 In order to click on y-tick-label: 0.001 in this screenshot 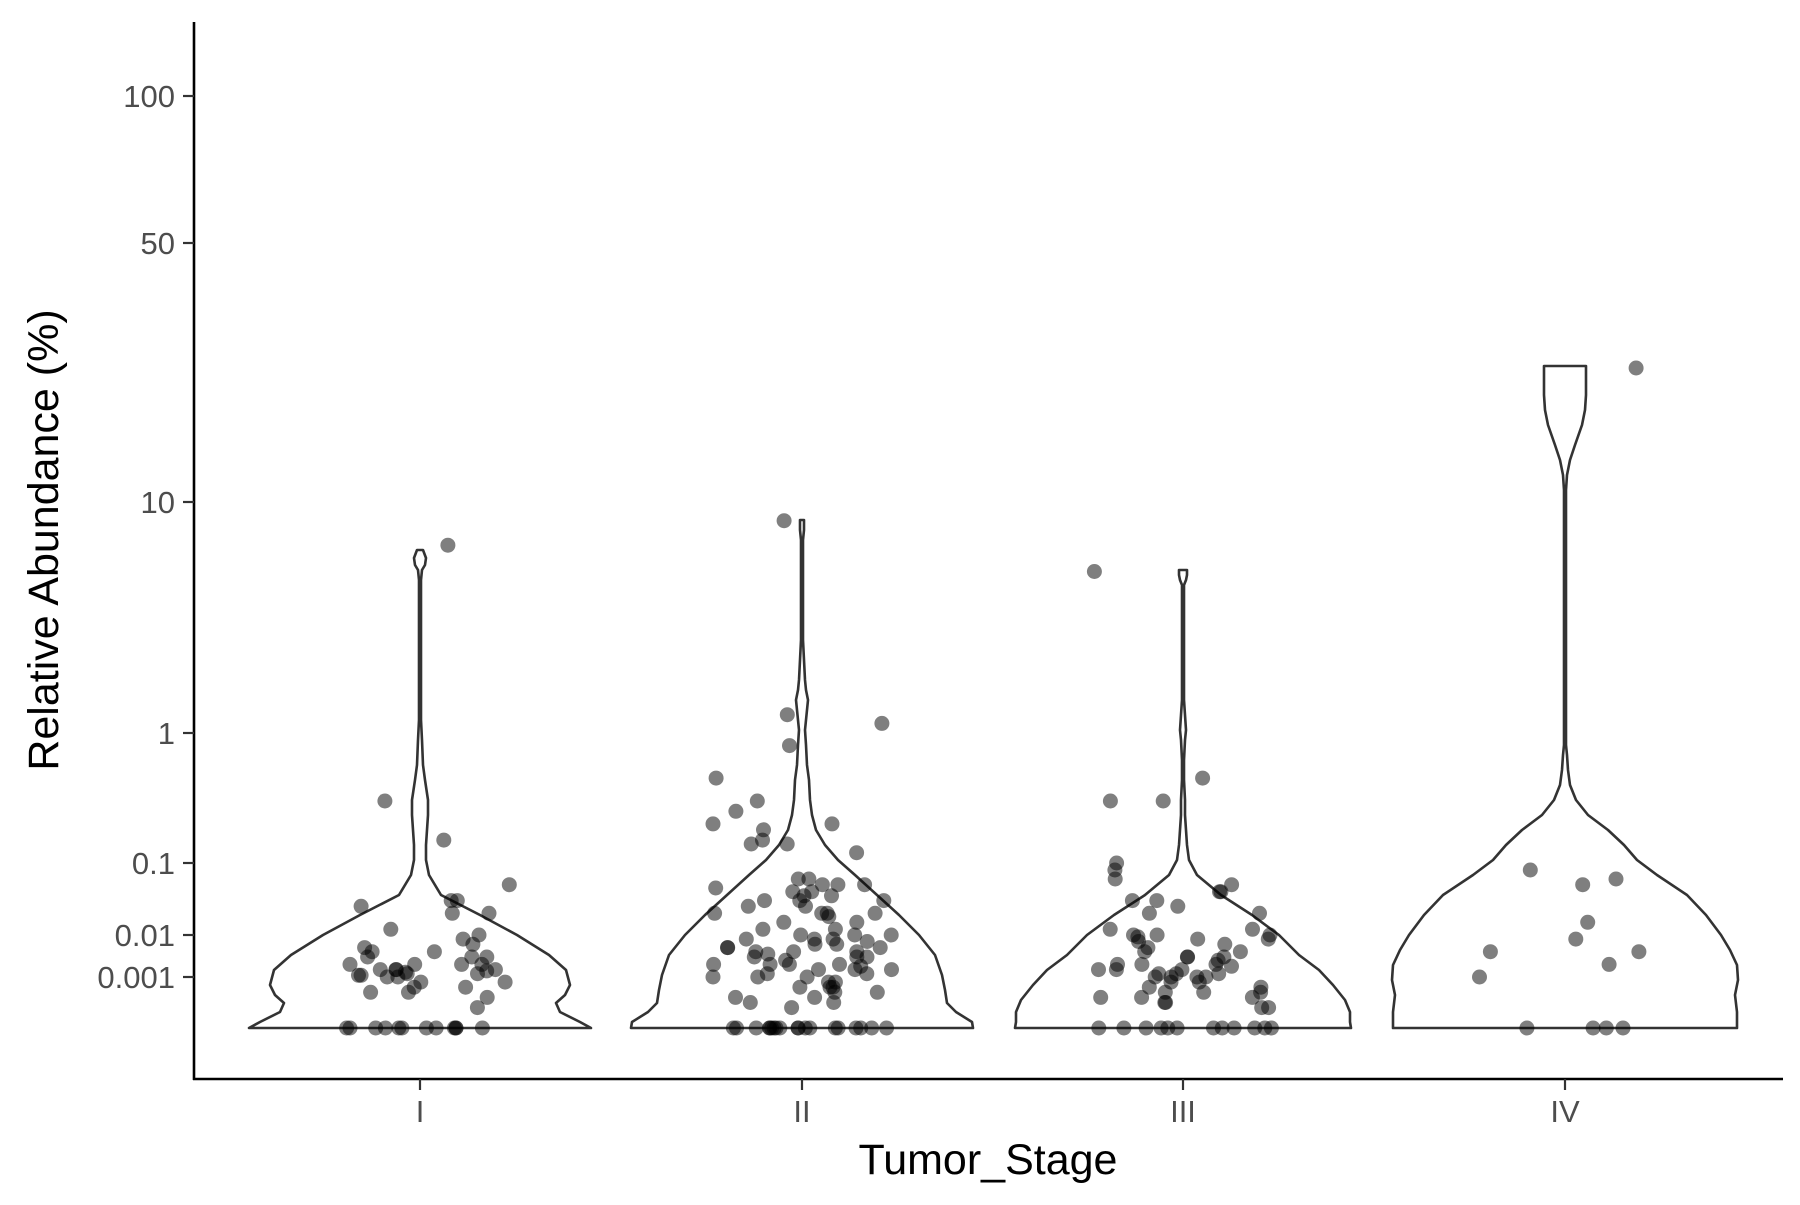, I will do `click(136, 977)`.